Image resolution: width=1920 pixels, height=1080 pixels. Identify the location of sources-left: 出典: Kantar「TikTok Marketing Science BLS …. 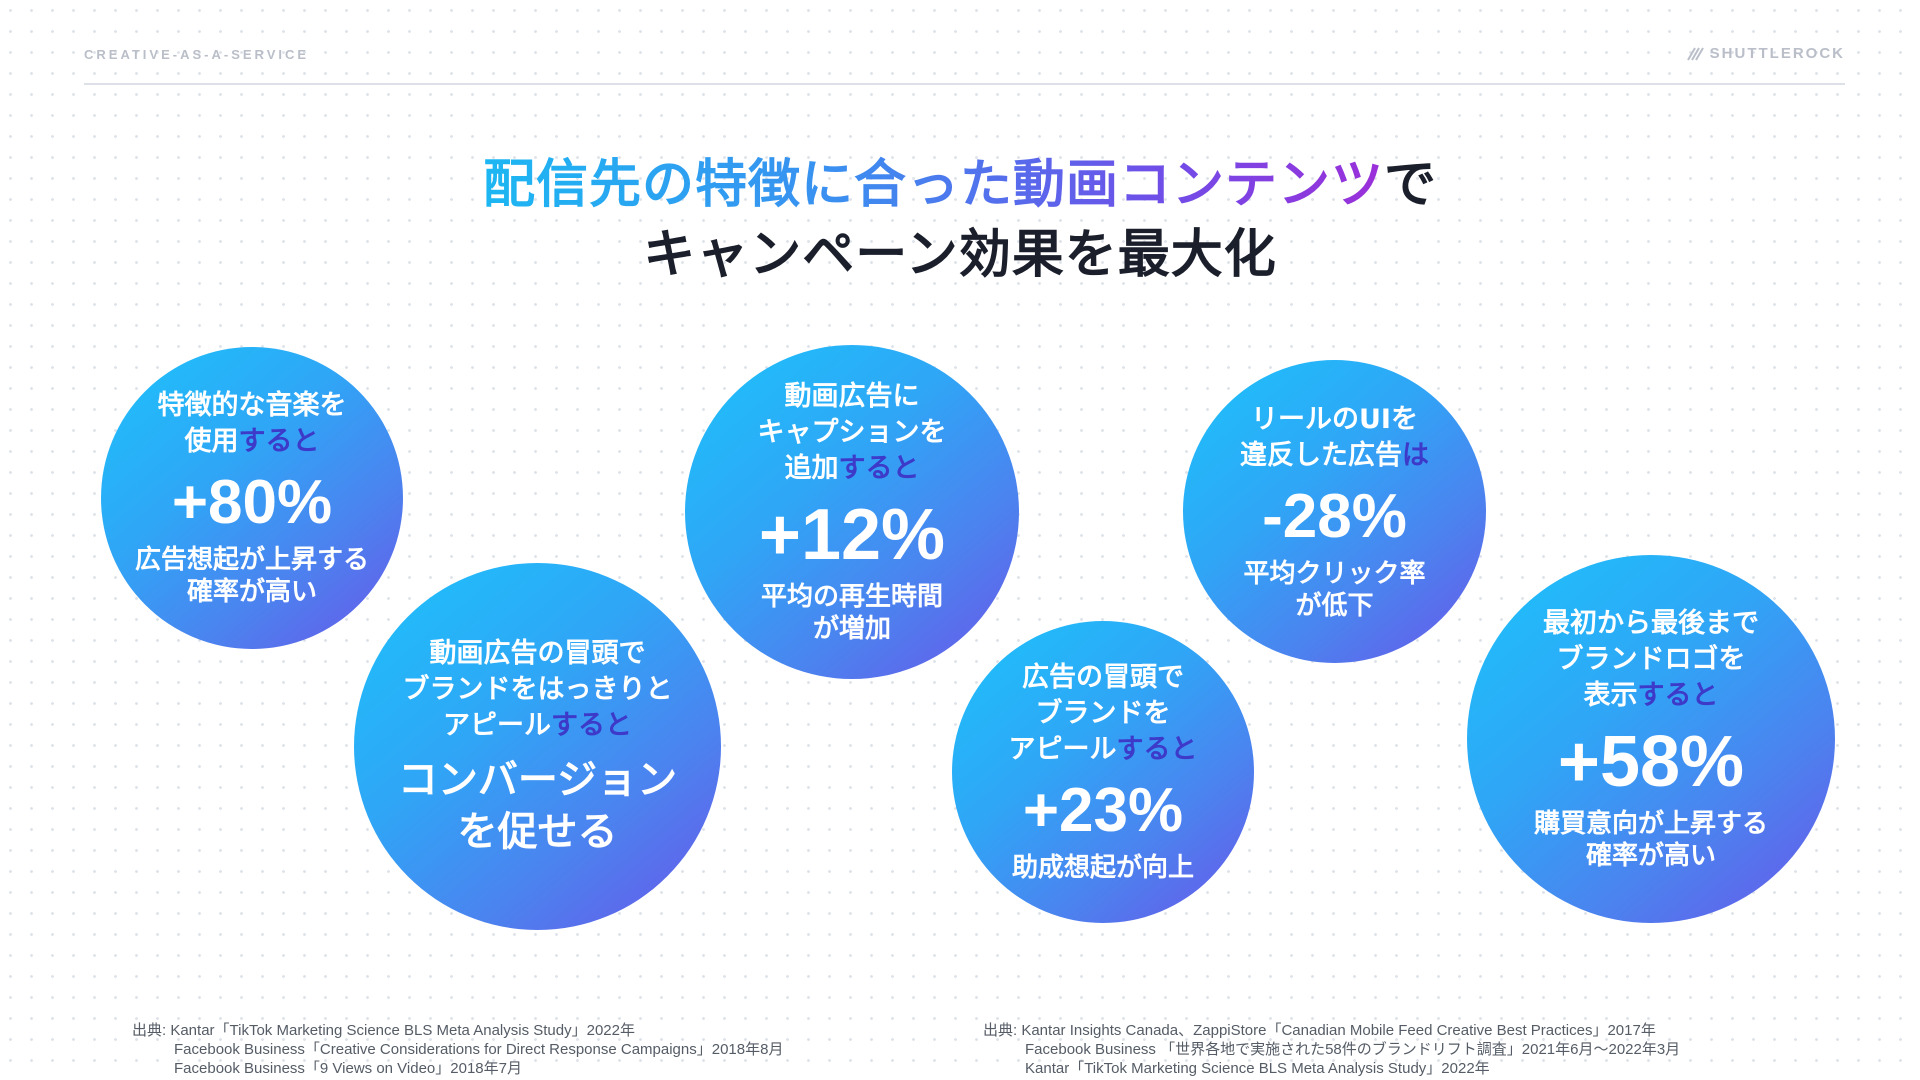
(457, 1049).